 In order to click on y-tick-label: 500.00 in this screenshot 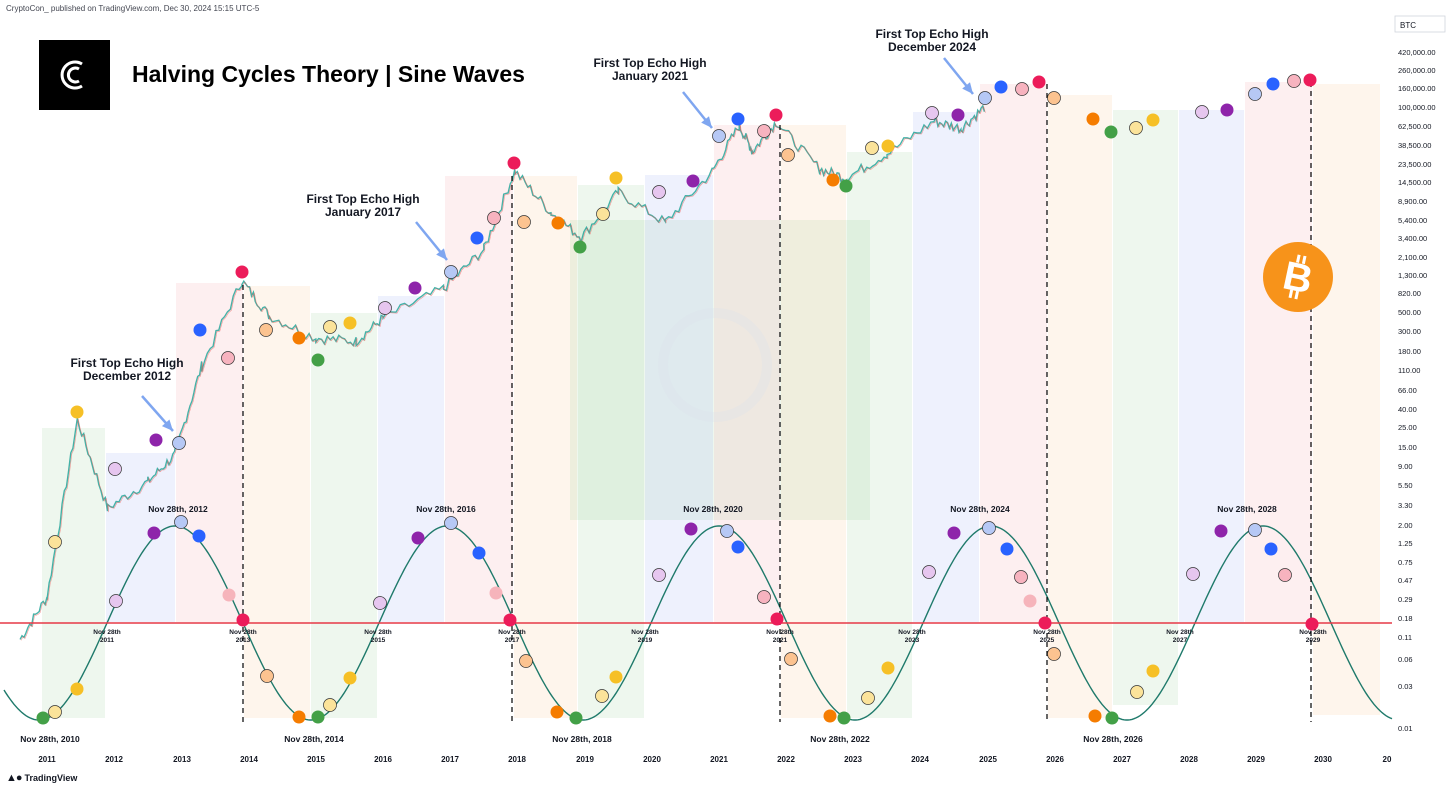, I will do `click(1409, 312)`.